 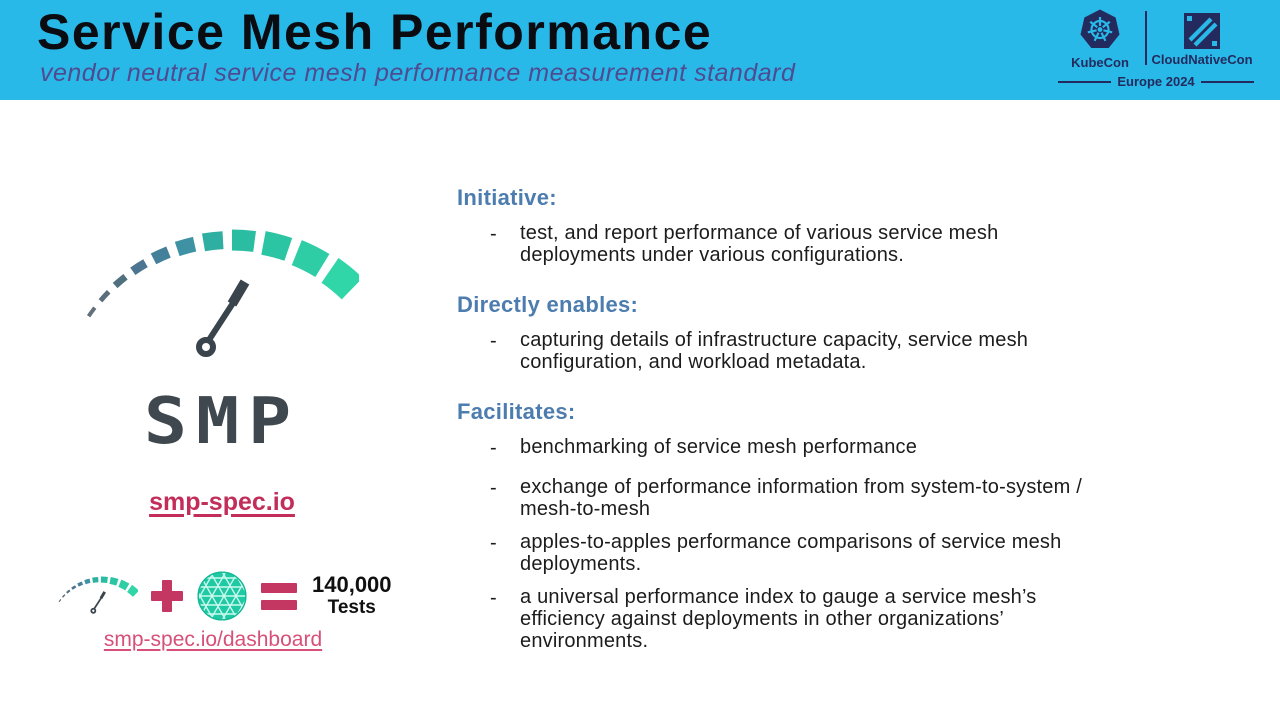 I want to click on edition-row: Europe 2024, so click(x=1156, y=81).